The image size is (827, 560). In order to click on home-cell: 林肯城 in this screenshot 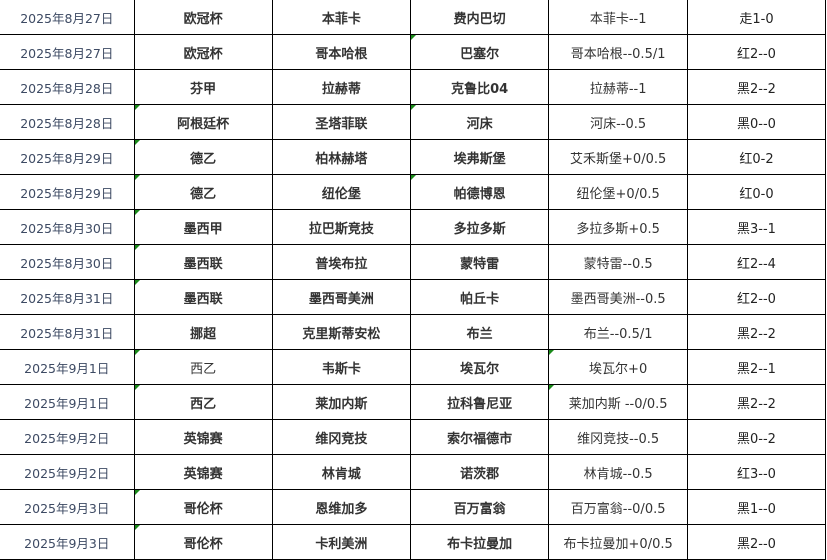, I will do `click(341, 472)`.